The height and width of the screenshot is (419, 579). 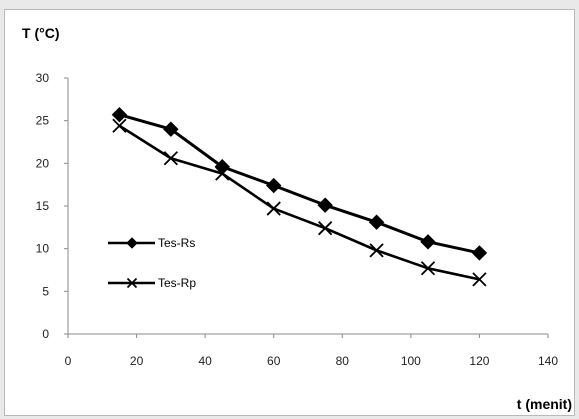 What do you see at coordinates (43, 163) in the screenshot?
I see `y-tick-label: 20` at bounding box center [43, 163].